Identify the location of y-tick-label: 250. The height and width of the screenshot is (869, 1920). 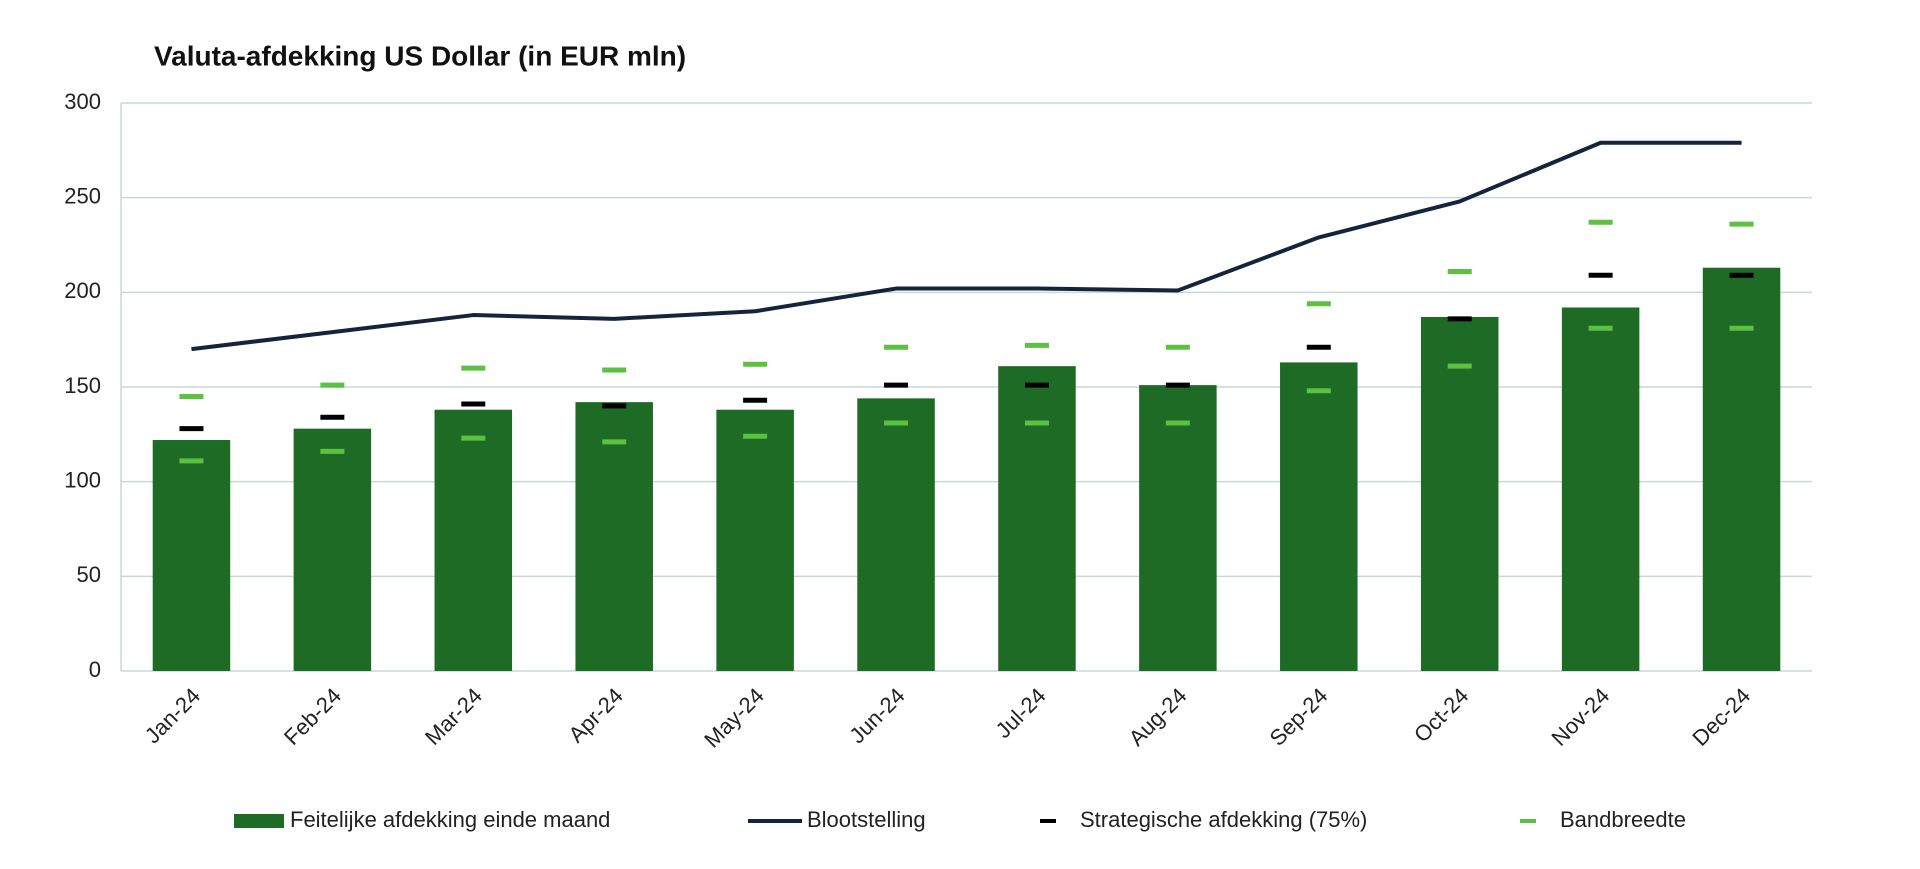
(82, 195).